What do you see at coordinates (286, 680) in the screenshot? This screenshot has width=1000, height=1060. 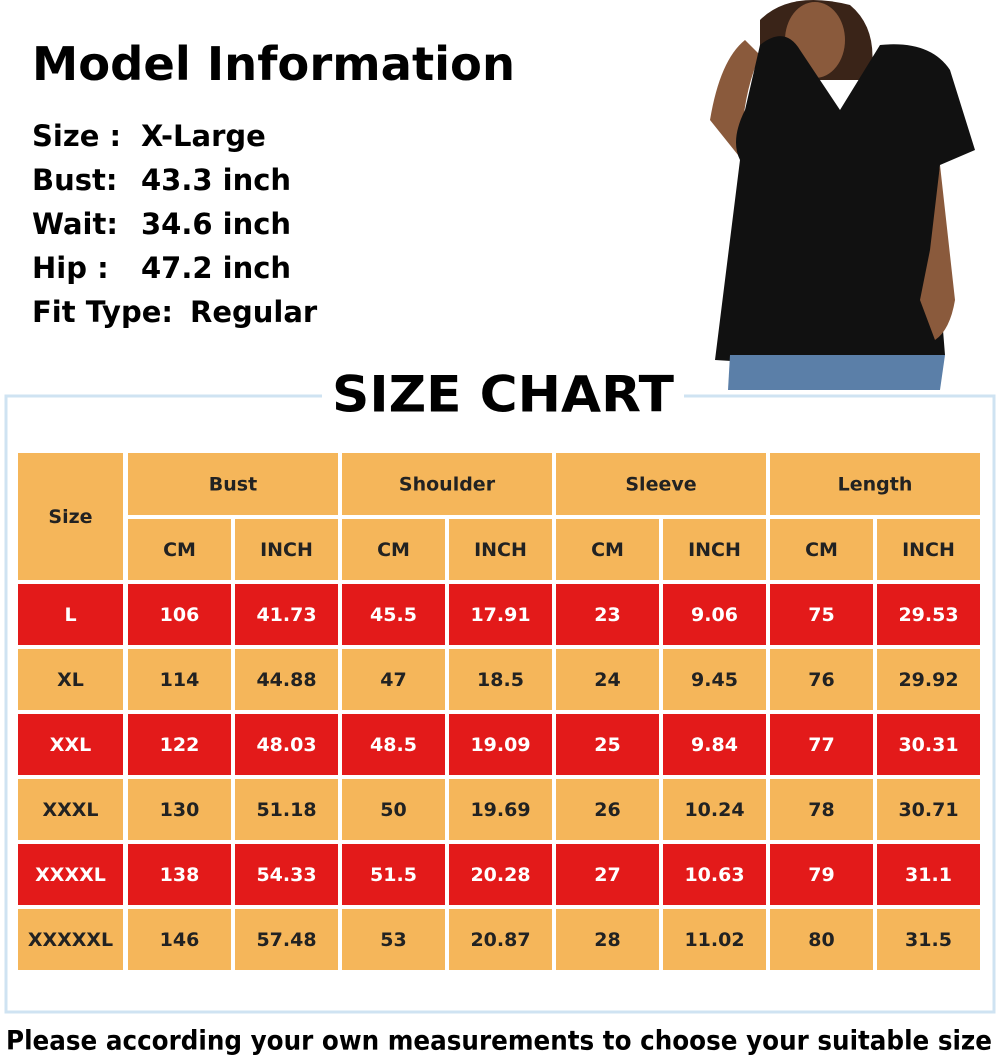 I see `value-cell: 44.88` at bounding box center [286, 680].